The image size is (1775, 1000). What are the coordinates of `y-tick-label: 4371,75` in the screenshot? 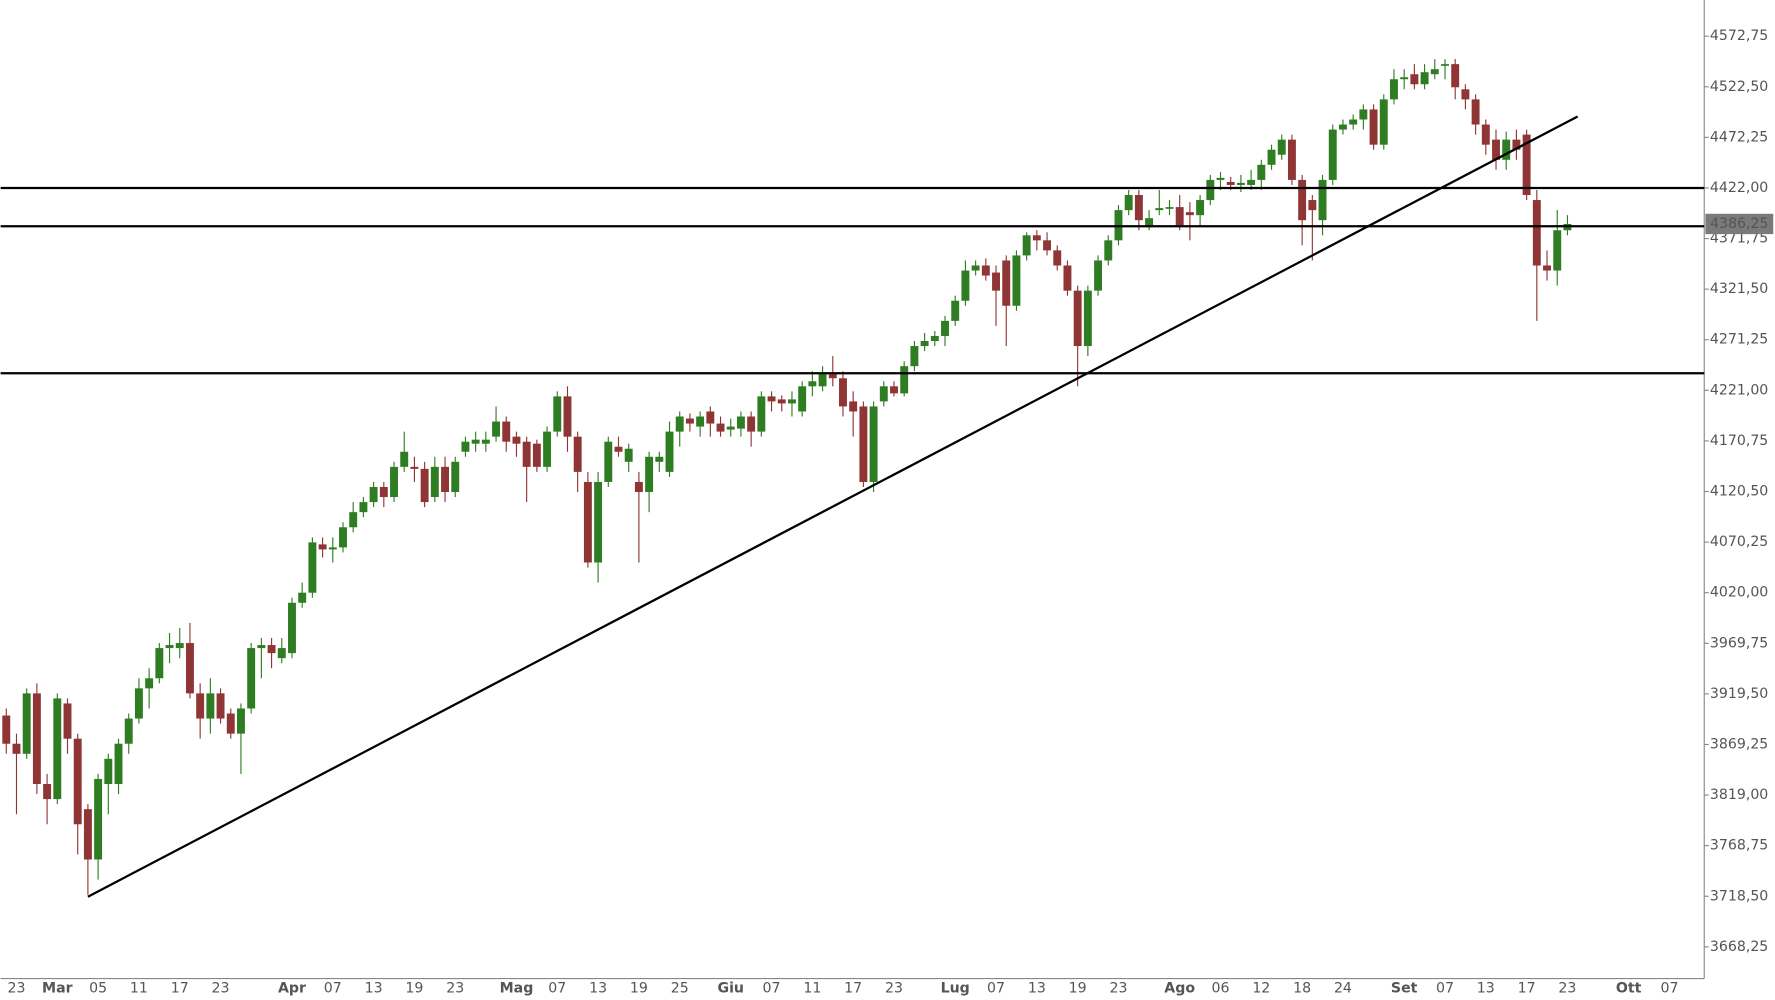 It's located at (1739, 239).